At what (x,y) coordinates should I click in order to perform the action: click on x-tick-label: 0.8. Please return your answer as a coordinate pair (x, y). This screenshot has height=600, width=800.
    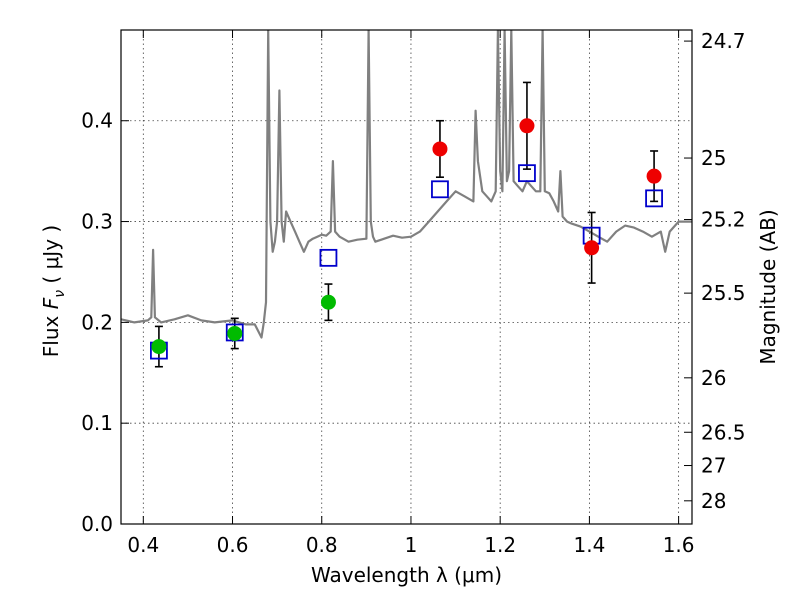
    Looking at the image, I should click on (322, 545).